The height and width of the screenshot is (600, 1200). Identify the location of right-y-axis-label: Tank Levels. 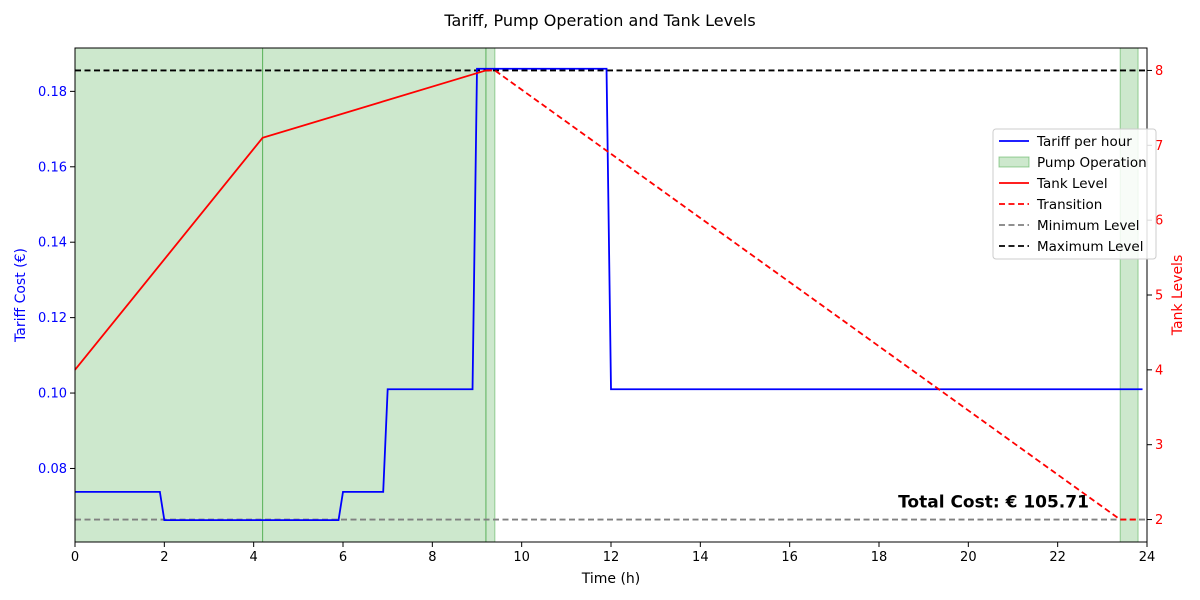
(1178, 296).